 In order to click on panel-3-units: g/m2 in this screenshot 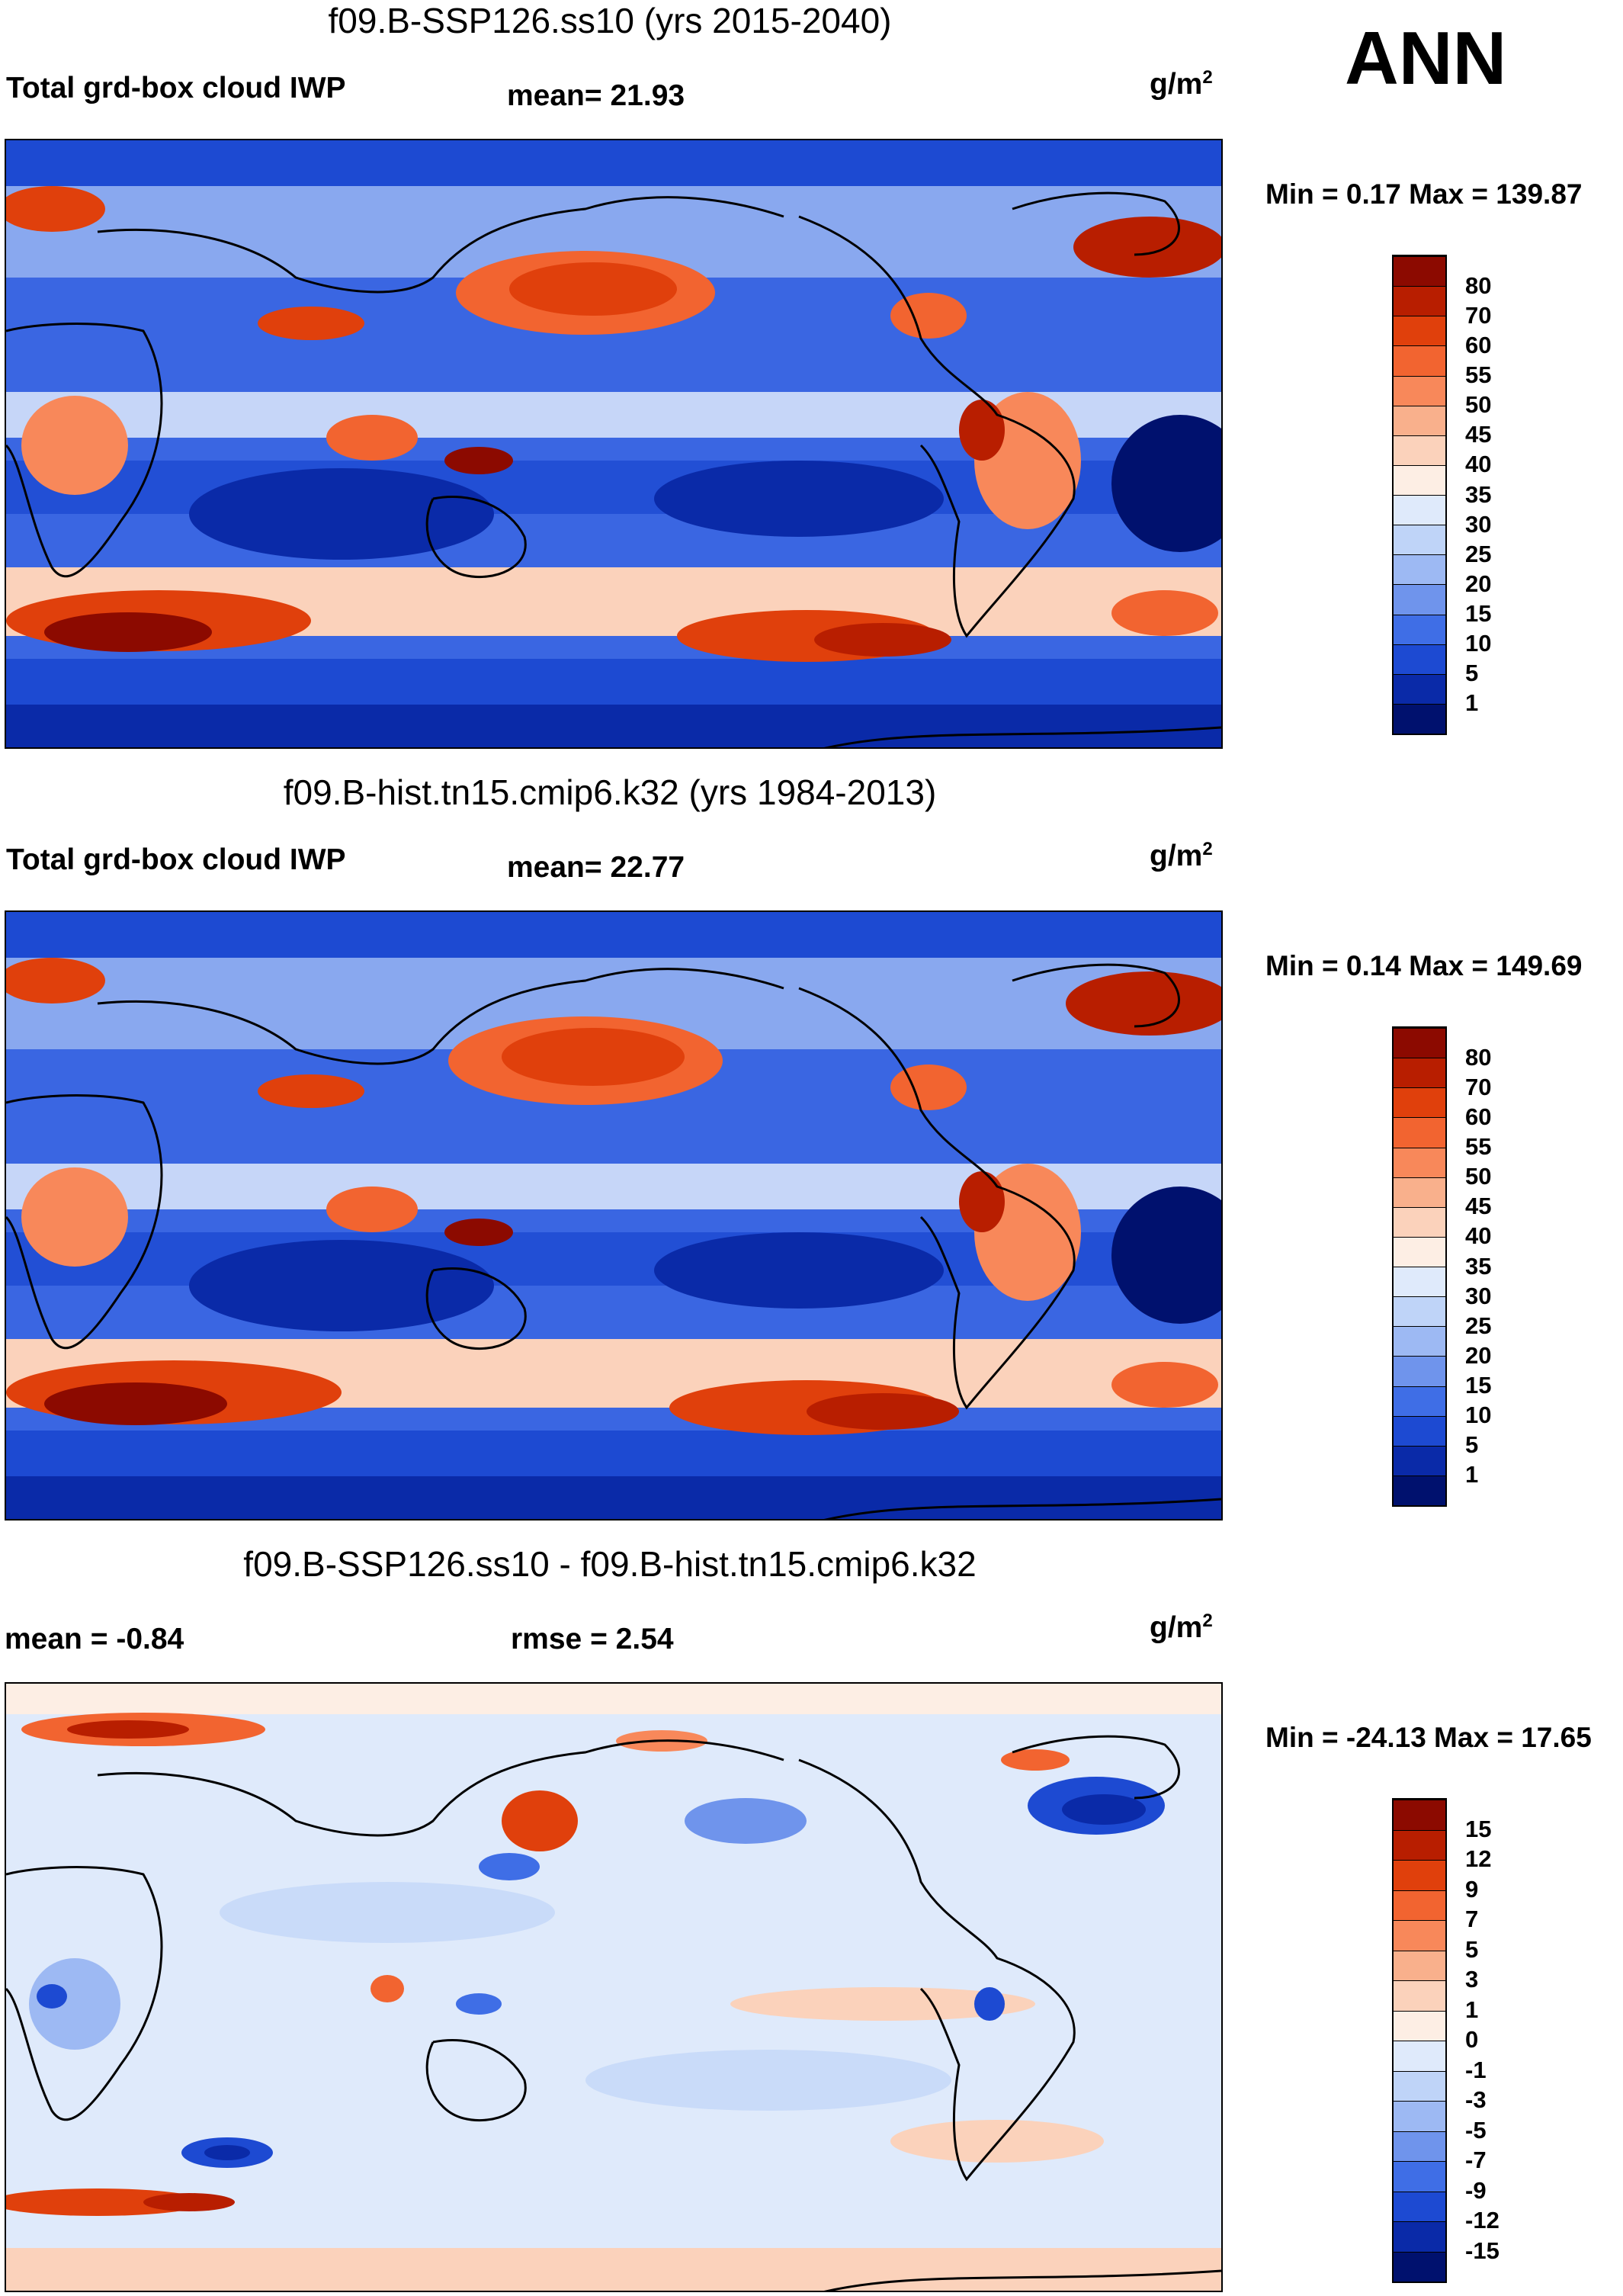, I will do `click(1181, 1627)`.